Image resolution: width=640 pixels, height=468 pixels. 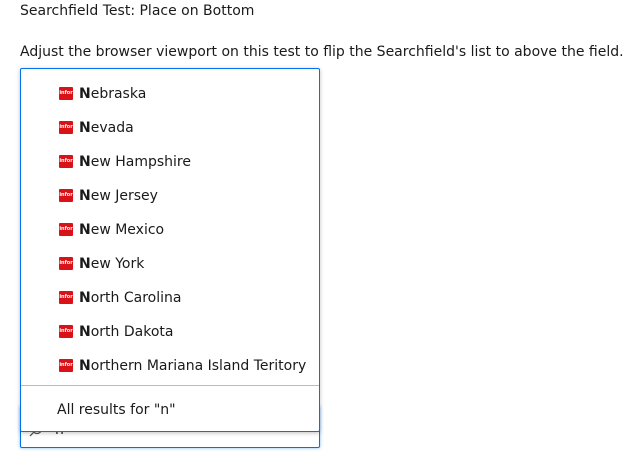 What do you see at coordinates (170, 196) in the screenshot?
I see `result-item: infor New Jersey` at bounding box center [170, 196].